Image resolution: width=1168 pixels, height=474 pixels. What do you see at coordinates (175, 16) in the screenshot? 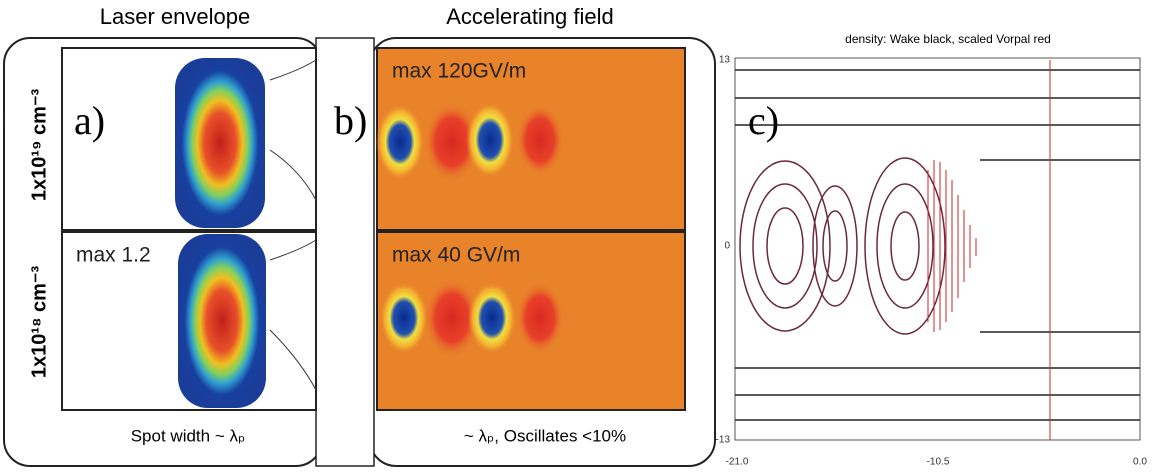
I see `laser-title: Laser envelope` at bounding box center [175, 16].